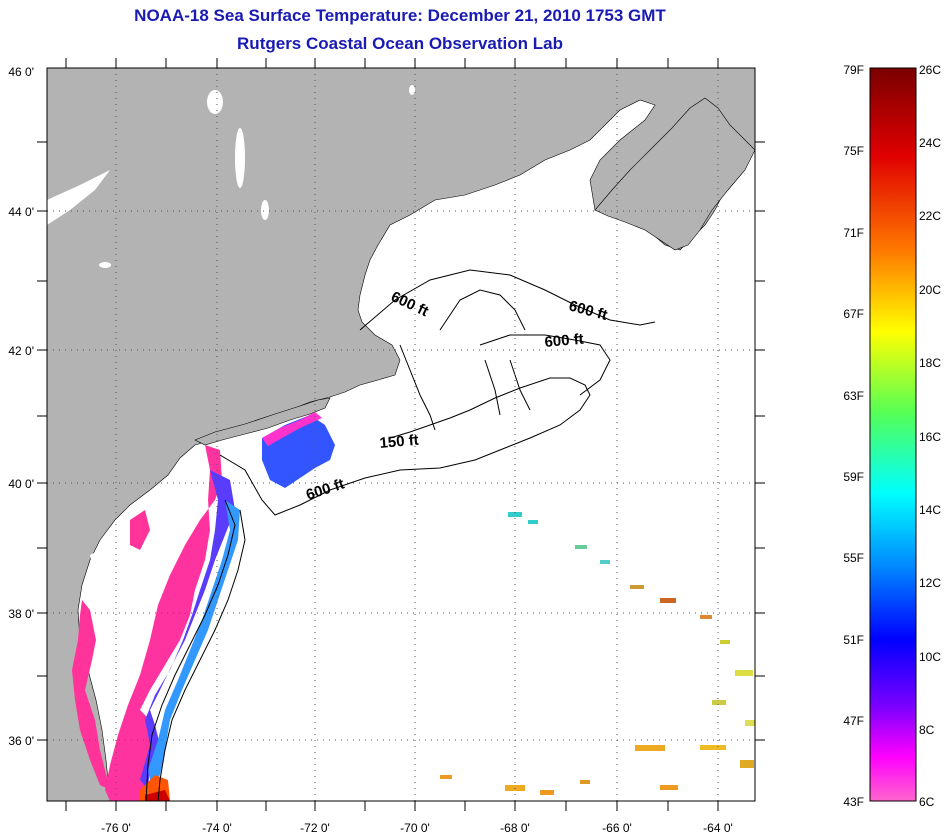 The width and height of the screenshot is (944, 840). What do you see at coordinates (157, 795) in the screenshot?
I see `sst-hot-tip` at bounding box center [157, 795].